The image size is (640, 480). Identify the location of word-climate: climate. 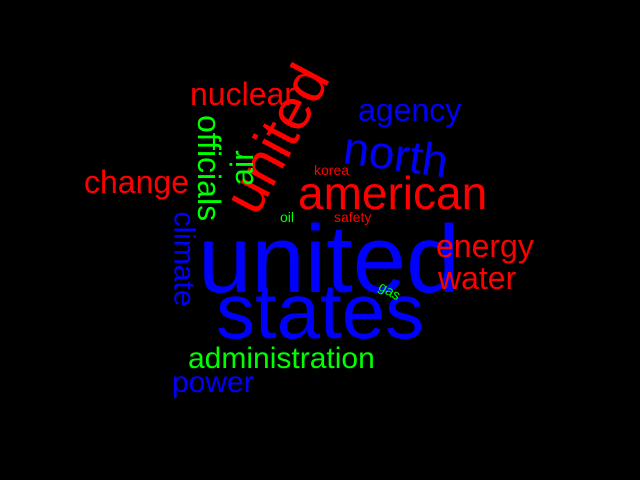
(184, 259).